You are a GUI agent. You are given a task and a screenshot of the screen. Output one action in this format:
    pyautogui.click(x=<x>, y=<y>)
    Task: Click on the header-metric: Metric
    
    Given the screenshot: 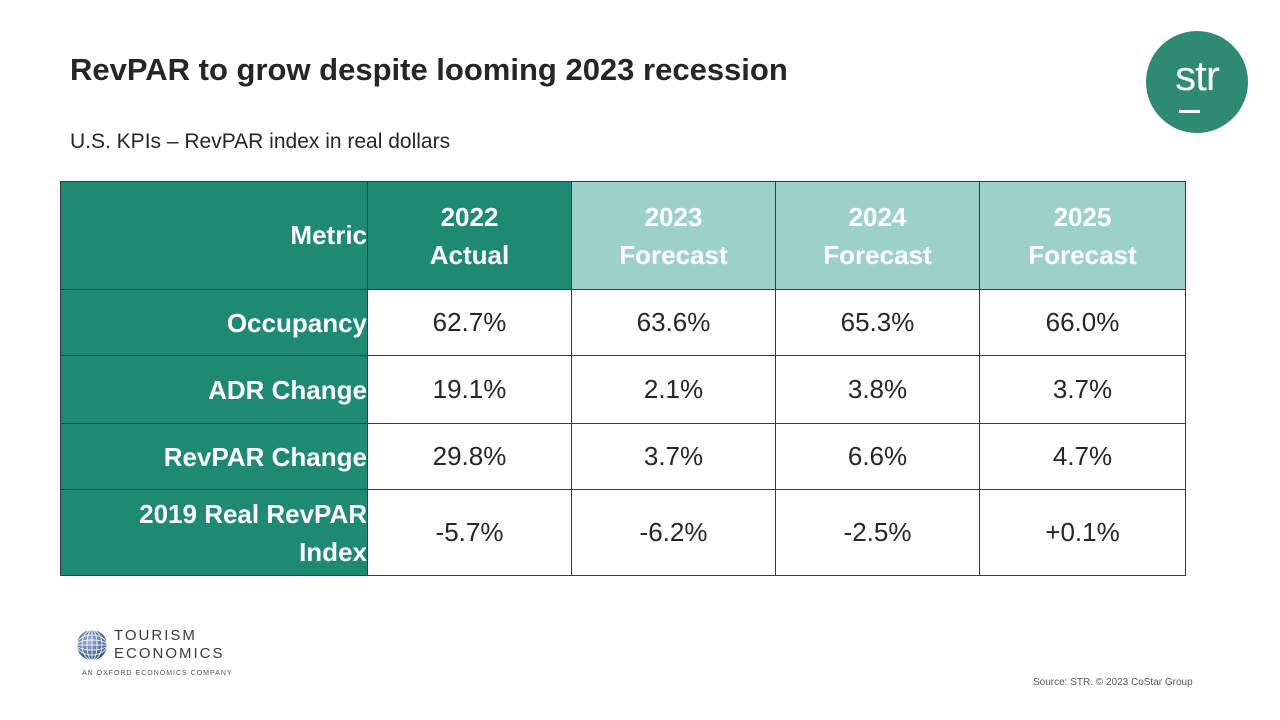 What is the action you would take?
    pyautogui.click(x=214, y=235)
    